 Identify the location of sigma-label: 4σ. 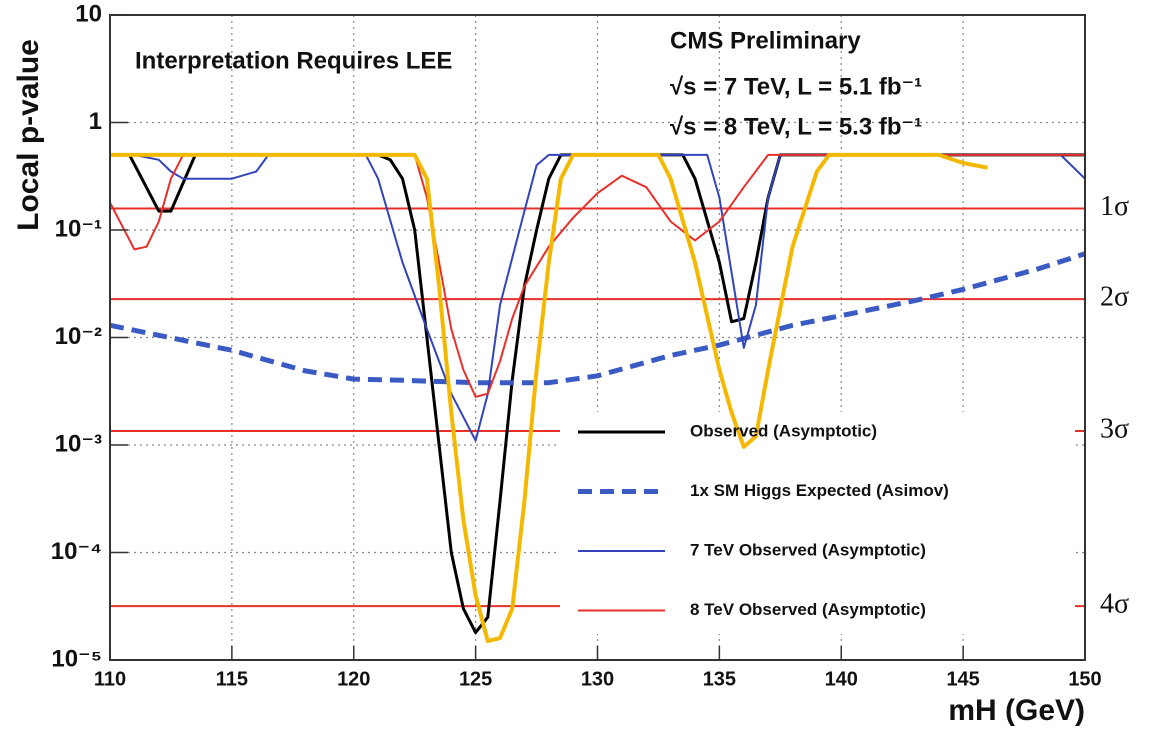
(1114, 604).